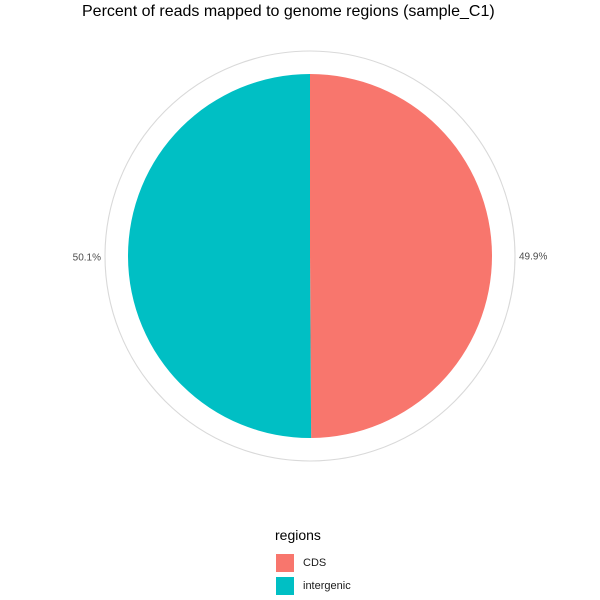 The height and width of the screenshot is (600, 600). Describe the element at coordinates (87, 258) in the screenshot. I see `slice-label-intergenic: 50.1%` at that location.